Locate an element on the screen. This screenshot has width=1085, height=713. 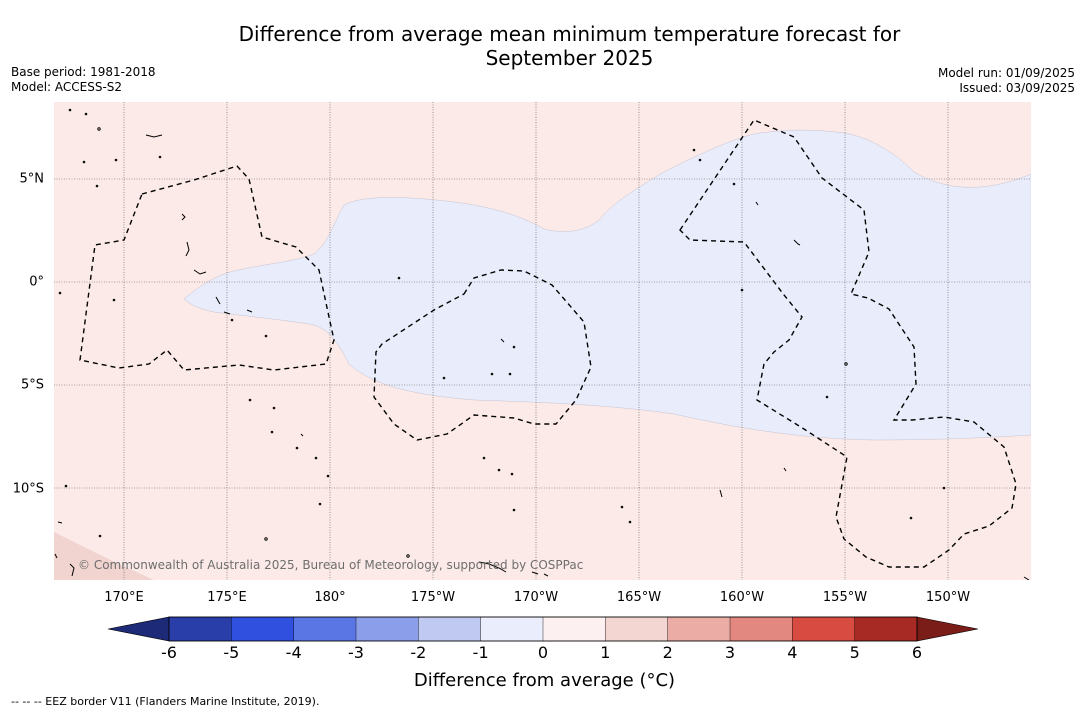
colorbar-under-arrow is located at coordinates (139, 629).